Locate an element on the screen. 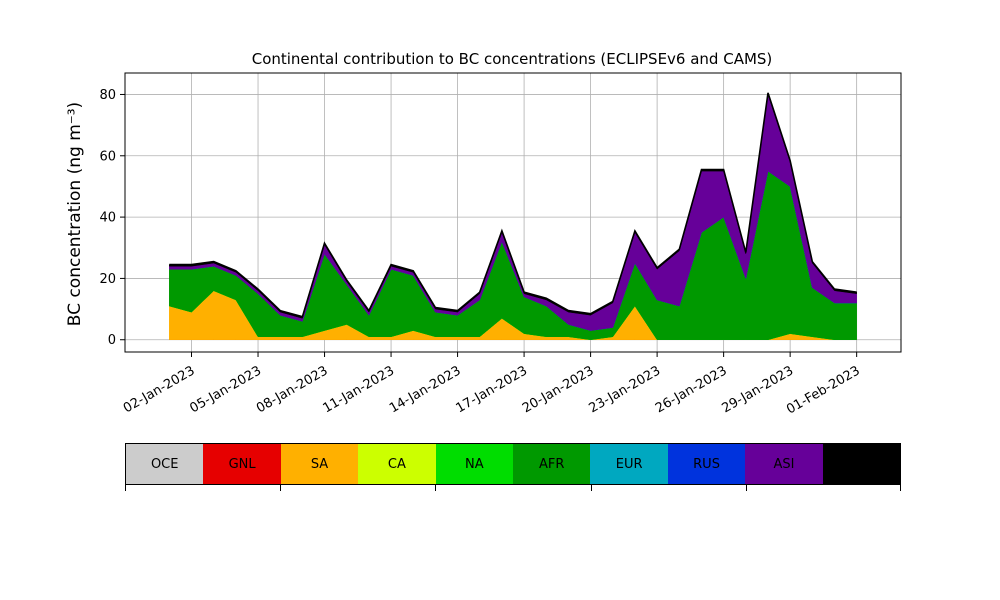  legend-item-ca: CA is located at coordinates (397, 464).